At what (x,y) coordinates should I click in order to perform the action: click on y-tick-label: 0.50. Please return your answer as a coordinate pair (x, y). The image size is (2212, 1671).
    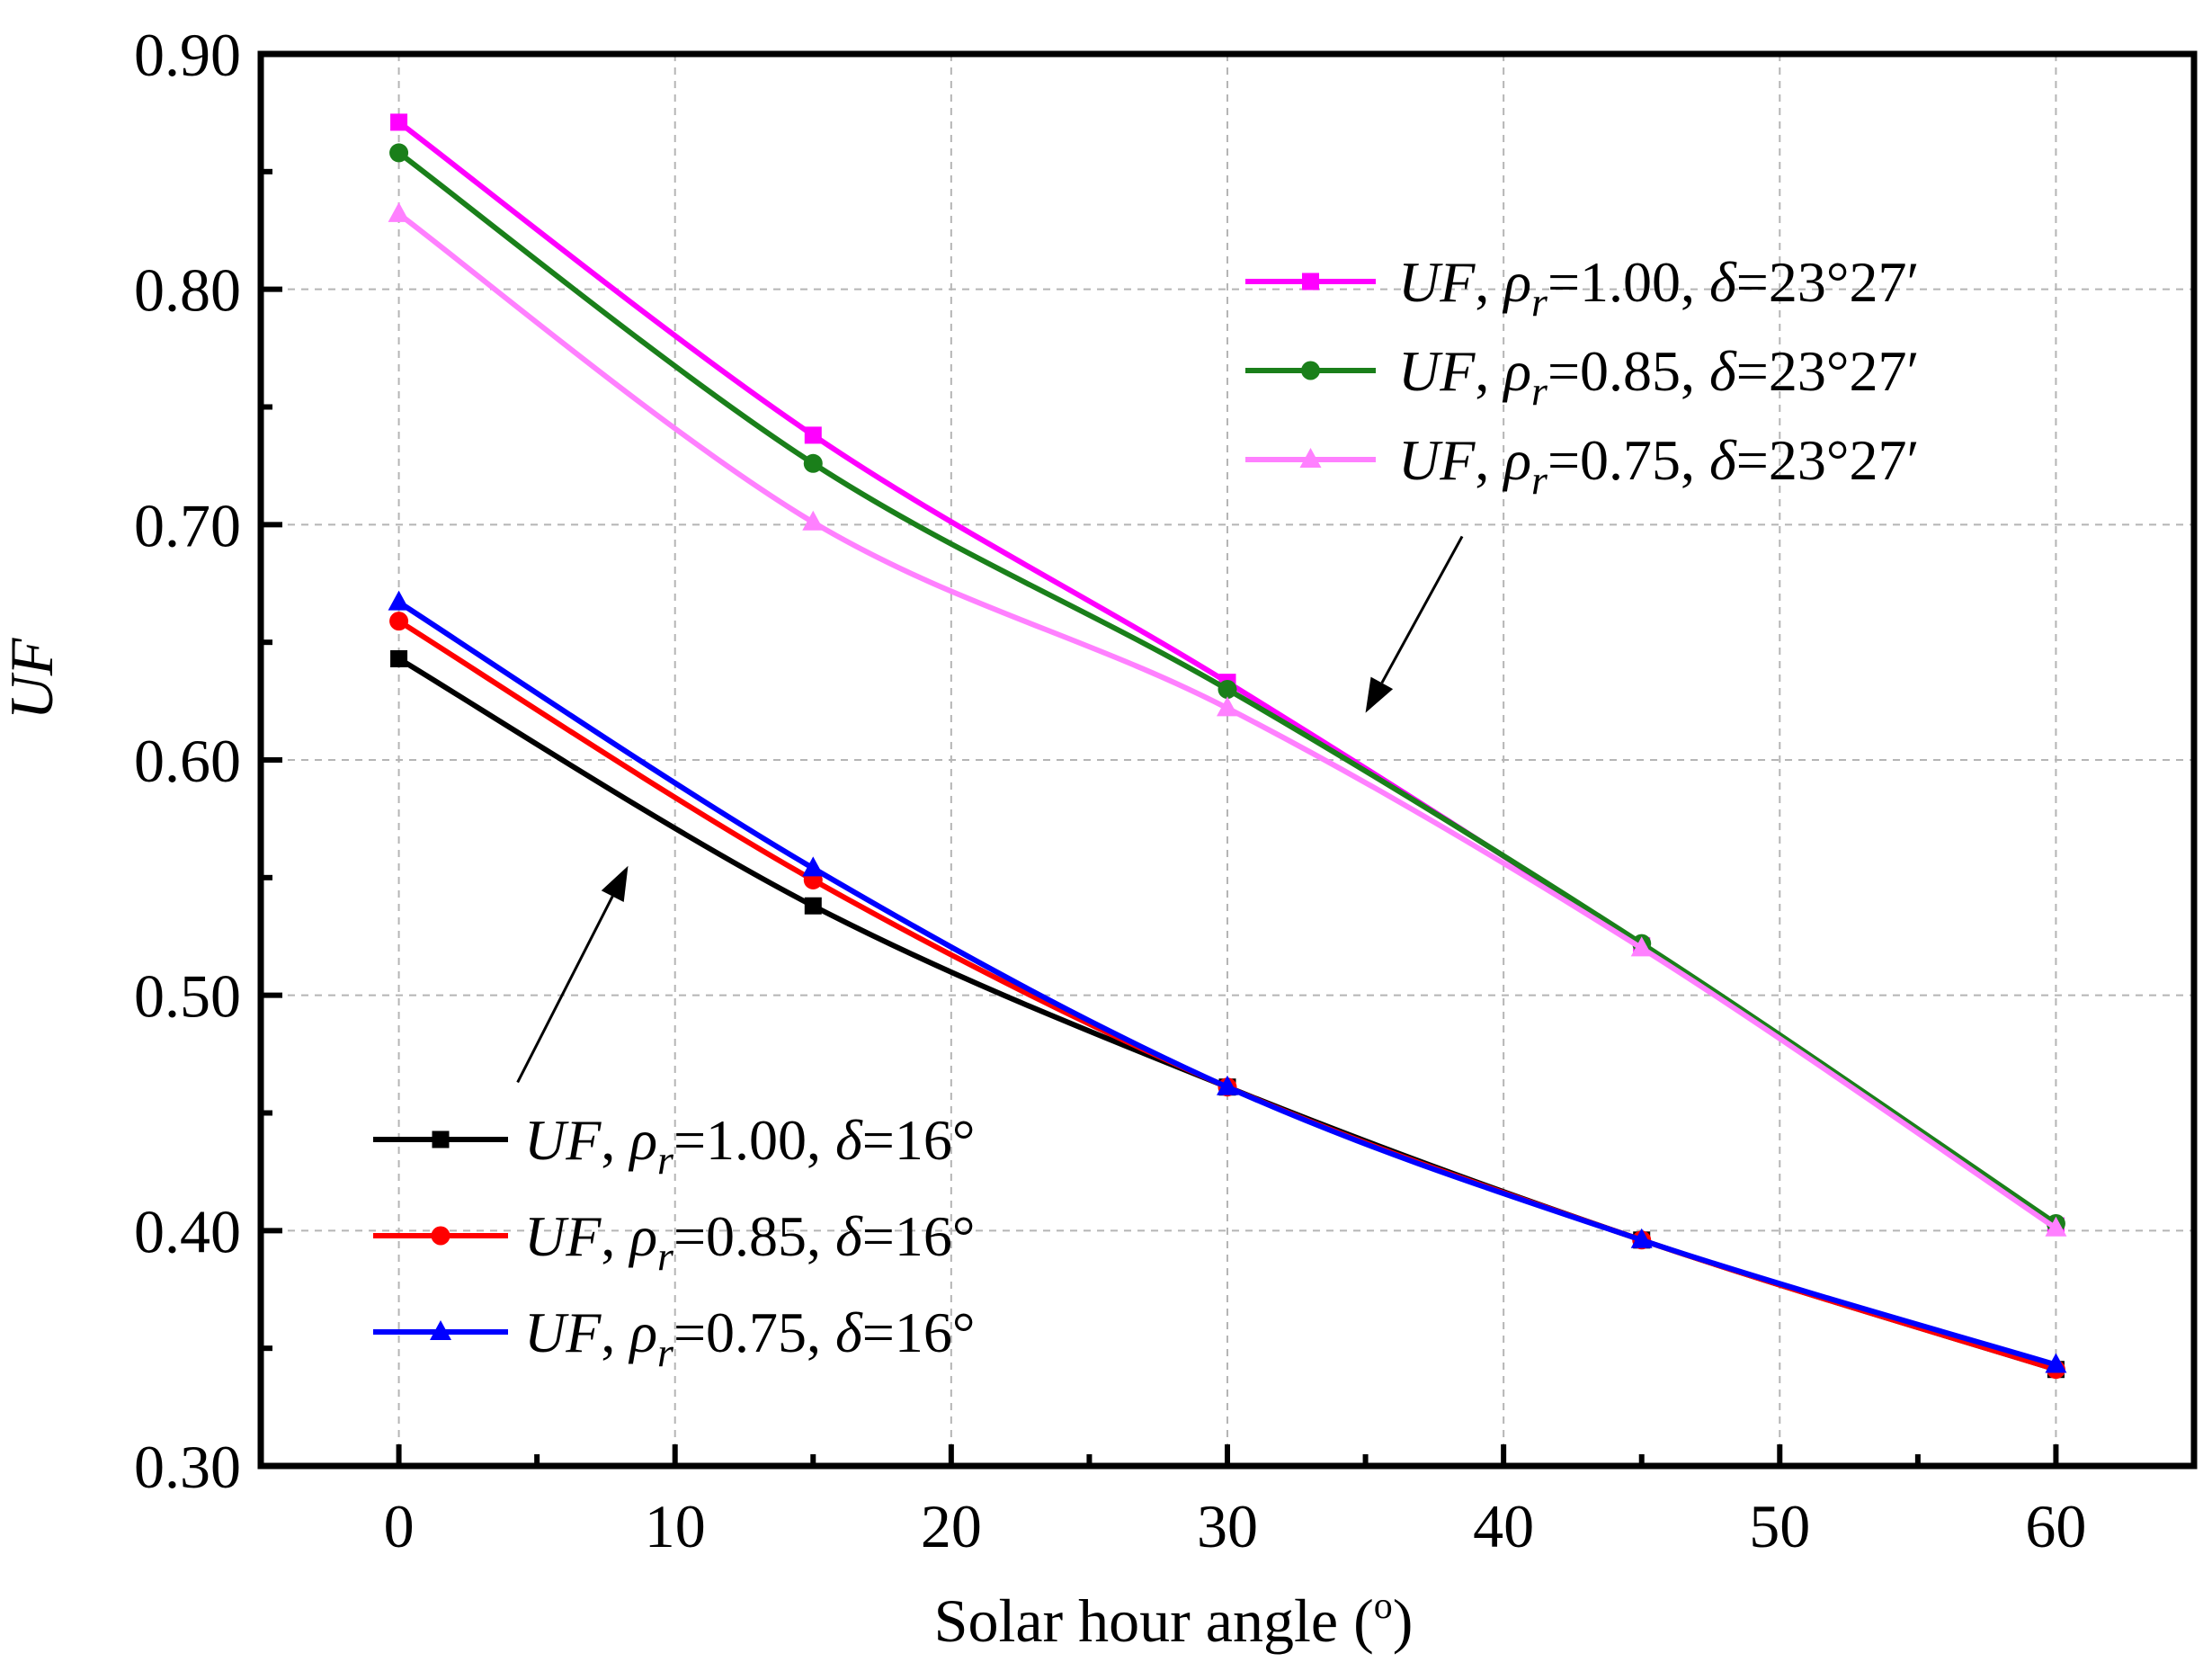
    Looking at the image, I should click on (187, 996).